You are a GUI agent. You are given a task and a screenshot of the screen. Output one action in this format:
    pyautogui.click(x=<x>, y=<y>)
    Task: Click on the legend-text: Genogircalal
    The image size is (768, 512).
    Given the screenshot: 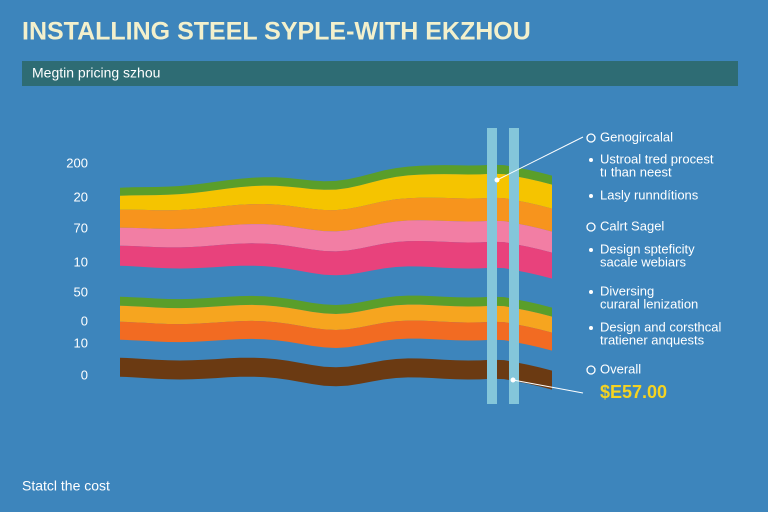 What is the action you would take?
    pyautogui.click(x=636, y=136)
    